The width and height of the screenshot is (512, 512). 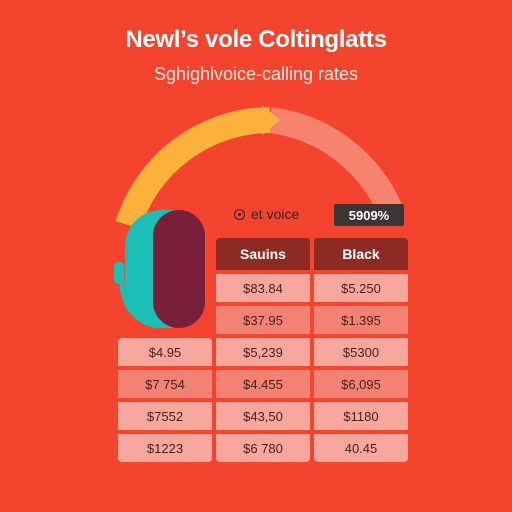 What do you see at coordinates (361, 448) in the screenshot?
I see `table-cell: 40.45` at bounding box center [361, 448].